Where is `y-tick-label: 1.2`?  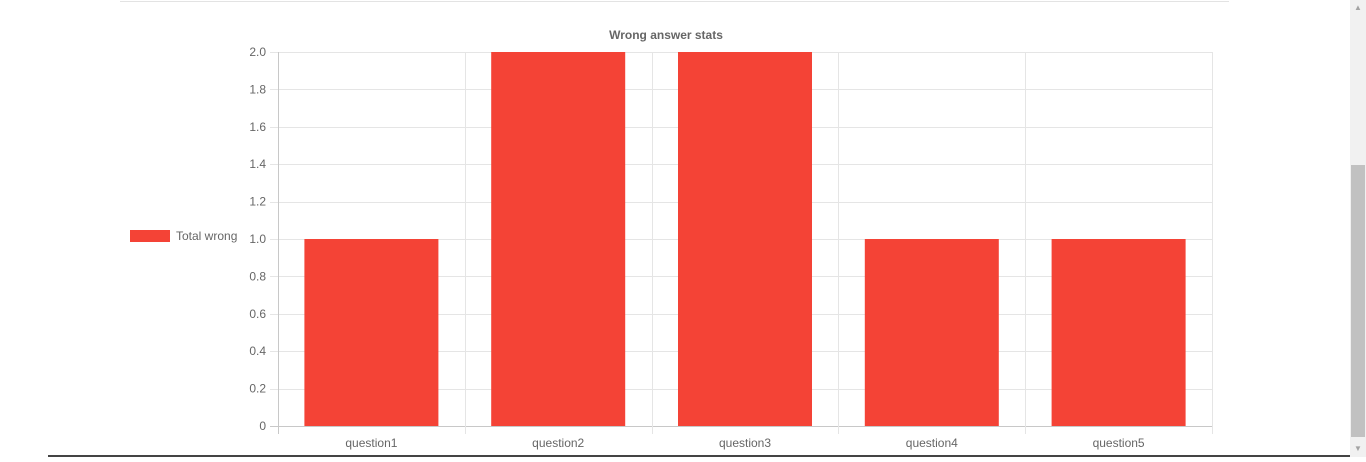 y-tick-label: 1.2 is located at coordinates (257, 202).